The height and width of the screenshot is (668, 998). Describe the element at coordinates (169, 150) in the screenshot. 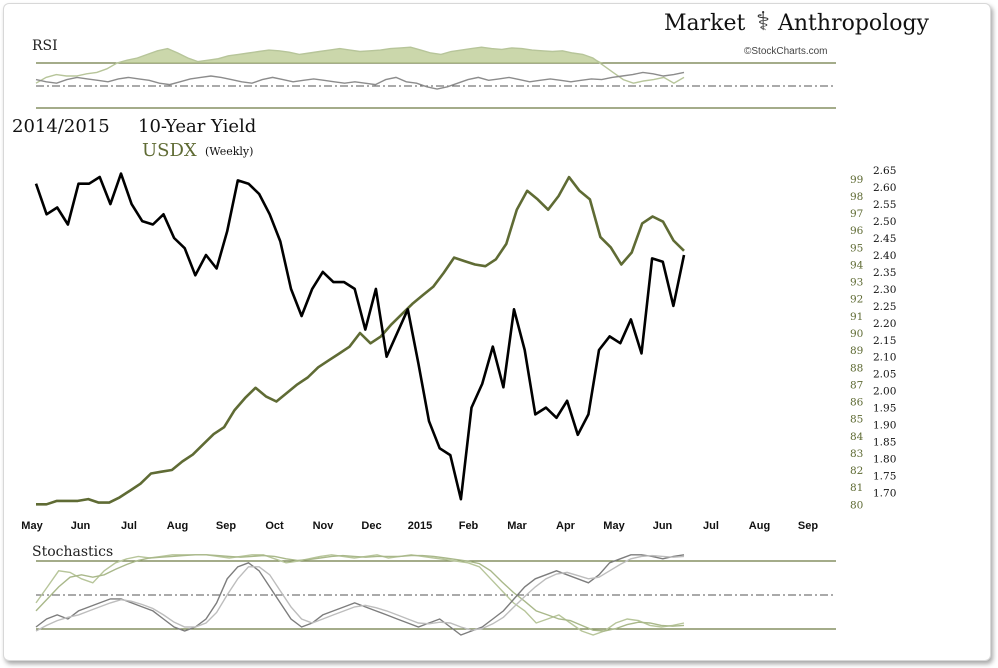

I see `usdx-subtitle: USDX` at that location.